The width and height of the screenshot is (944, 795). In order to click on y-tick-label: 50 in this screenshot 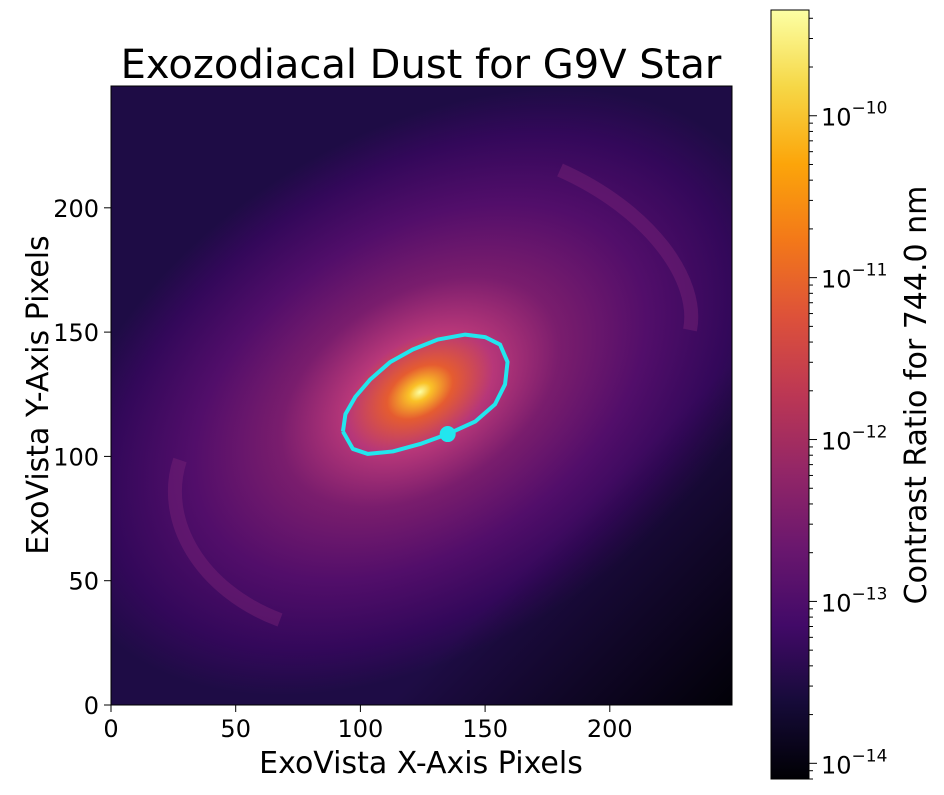, I will do `click(83, 582)`.